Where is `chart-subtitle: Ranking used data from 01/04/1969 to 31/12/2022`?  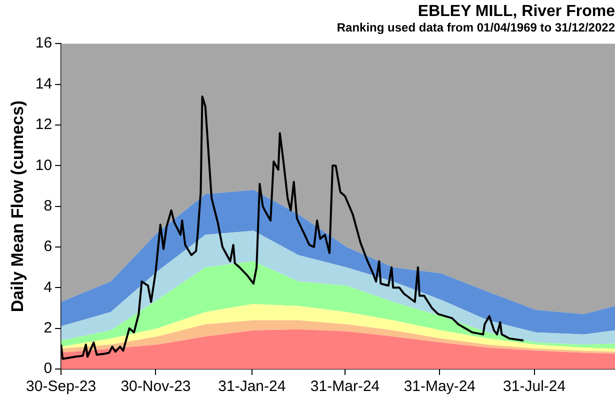
chart-subtitle: Ranking used data from 01/04/1969 to 31/12/2022 is located at coordinates (475, 27).